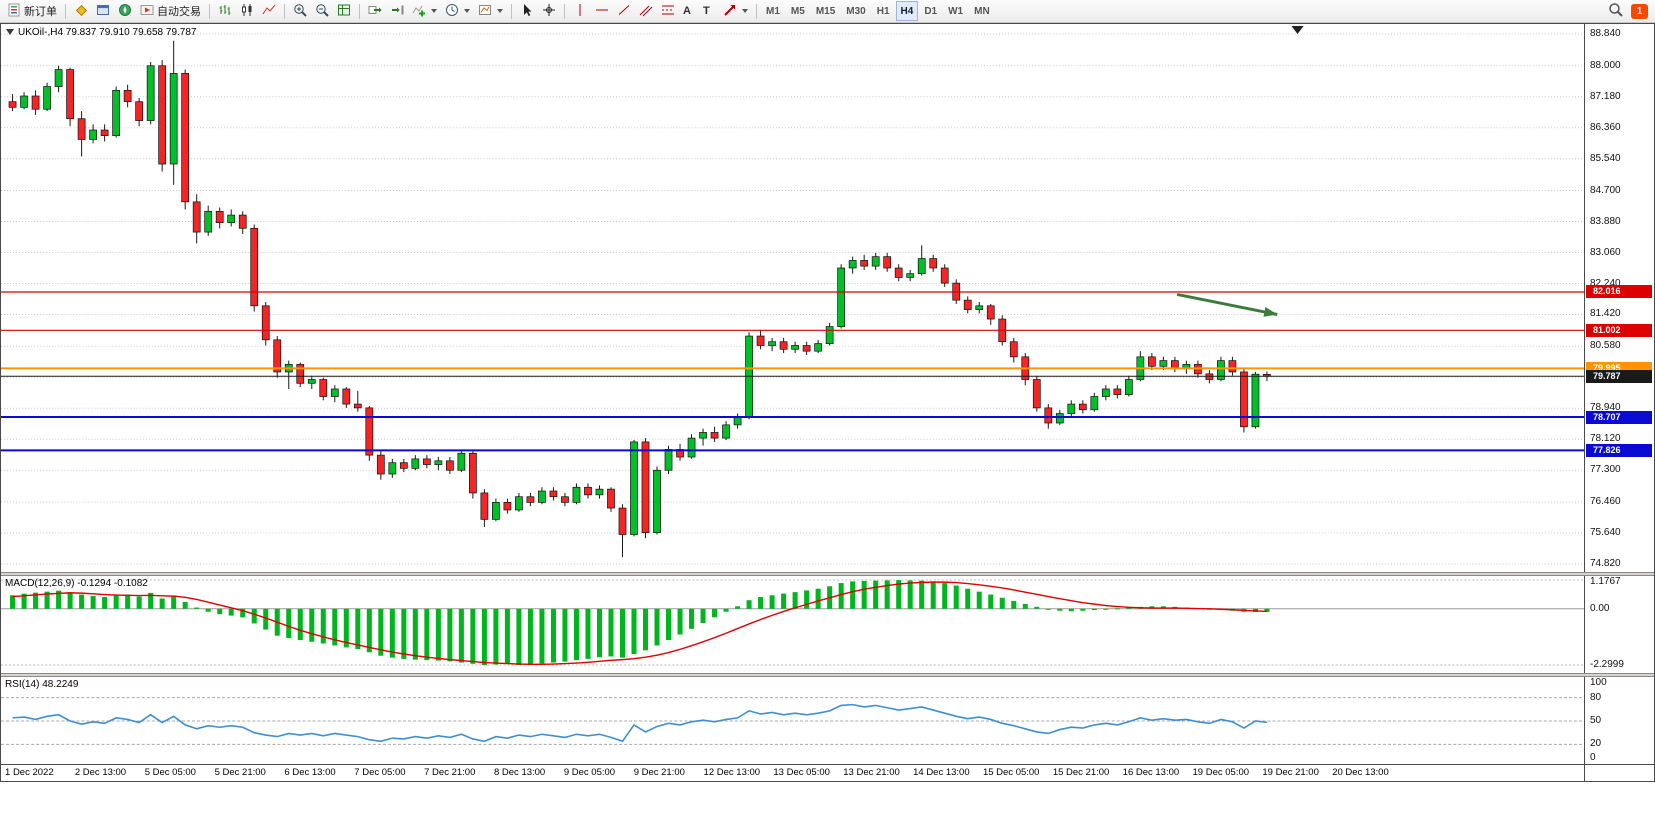 This screenshot has width=1655, height=824. I want to click on timeframe-m1-button: M1, so click(773, 11).